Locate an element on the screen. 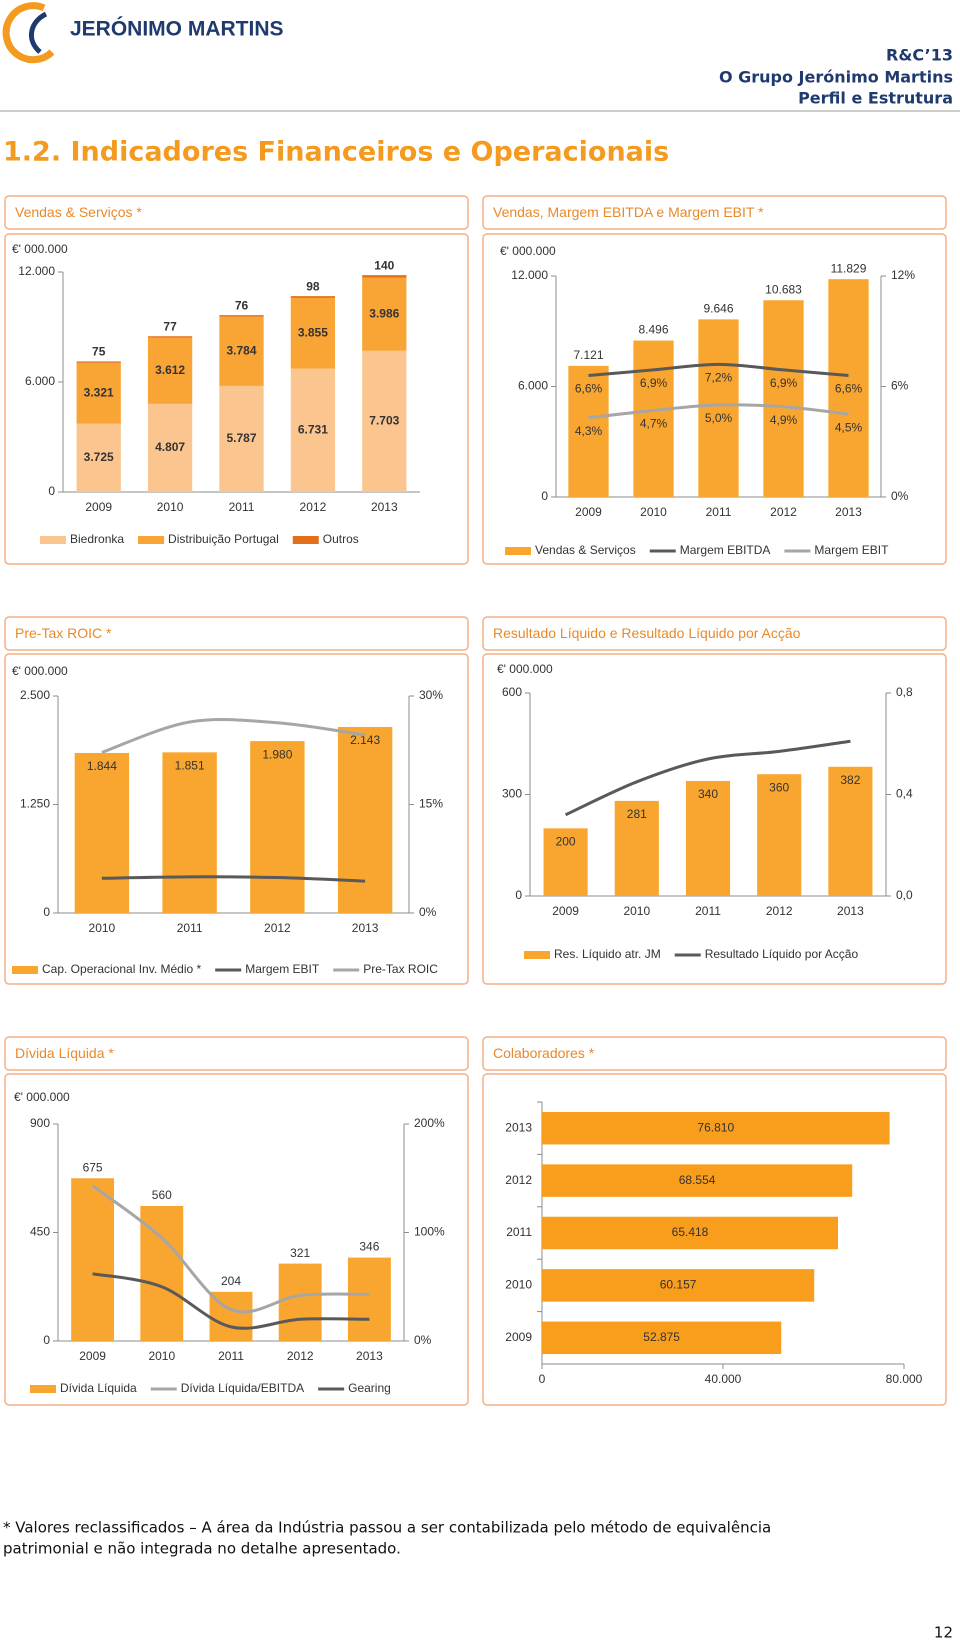 The height and width of the screenshot is (1647, 960). y2-tick-label: 0,4 is located at coordinates (904, 794).